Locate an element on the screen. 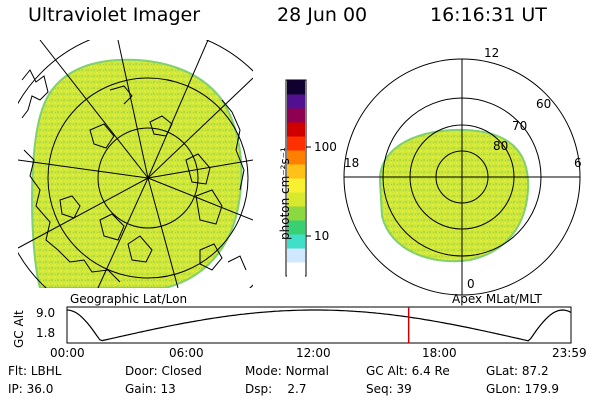 This screenshot has height=400, width=600. aurora-image-polar is located at coordinates (454, 195).